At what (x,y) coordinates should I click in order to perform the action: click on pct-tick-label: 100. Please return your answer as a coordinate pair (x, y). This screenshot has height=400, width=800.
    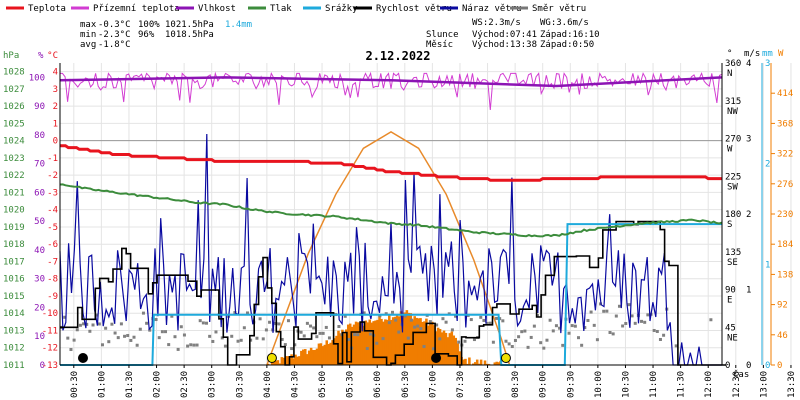
    Looking at the image, I should click on (37, 78).